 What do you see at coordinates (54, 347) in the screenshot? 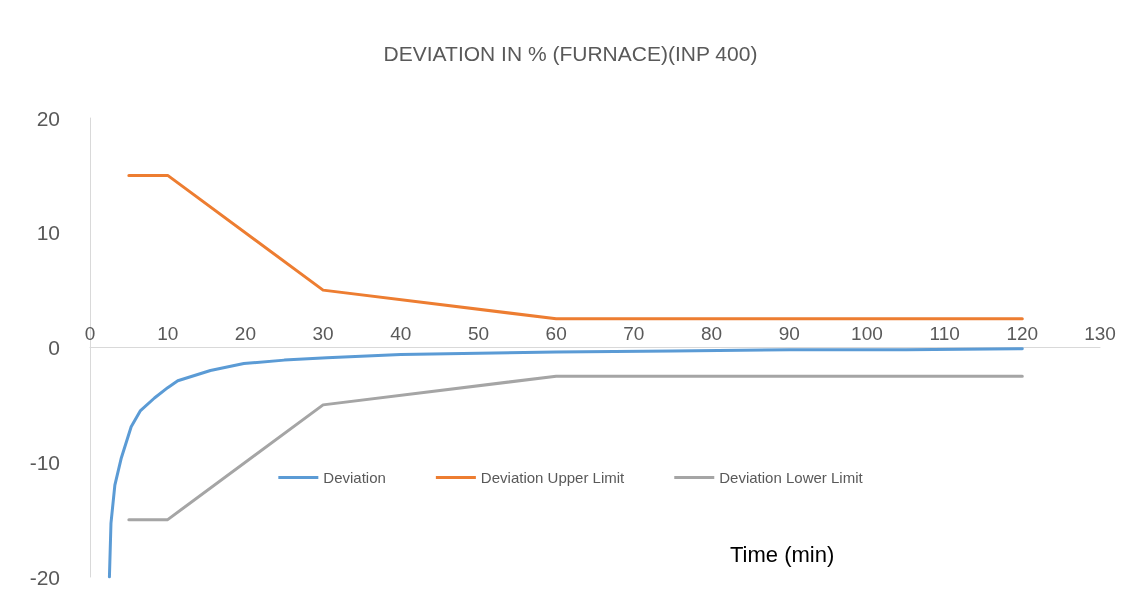
I see `y-tick-label: 0` at bounding box center [54, 347].